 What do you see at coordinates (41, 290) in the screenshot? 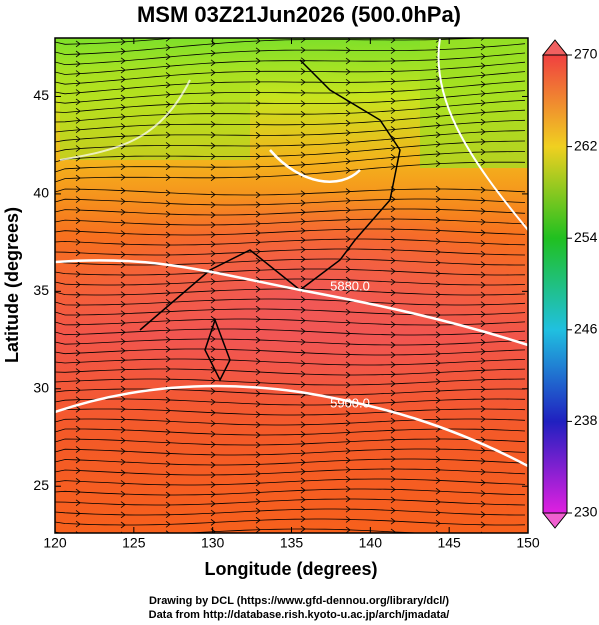
I see `y-tick-label: 35` at bounding box center [41, 290].